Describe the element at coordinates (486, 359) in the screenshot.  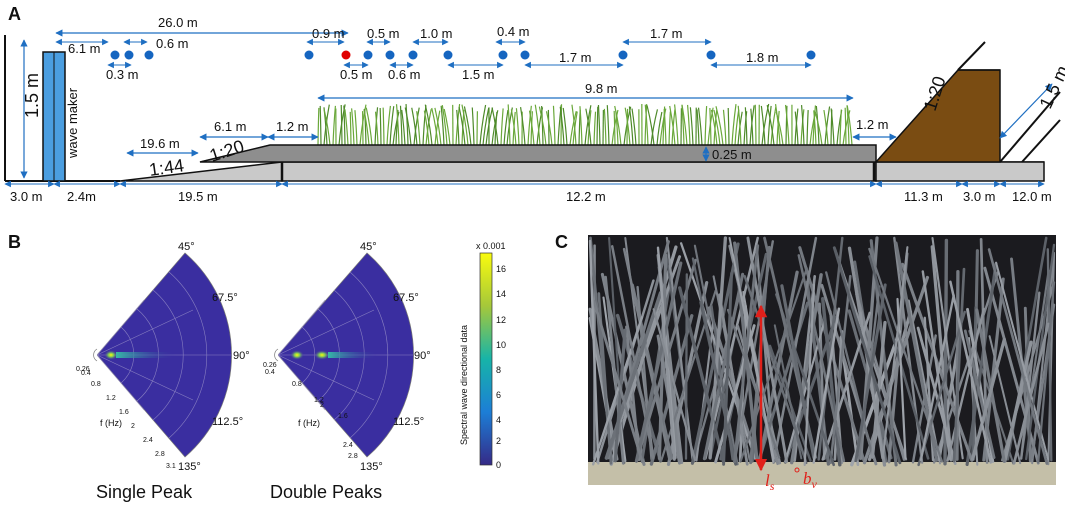
I see `colorbar-gradient` at that location.